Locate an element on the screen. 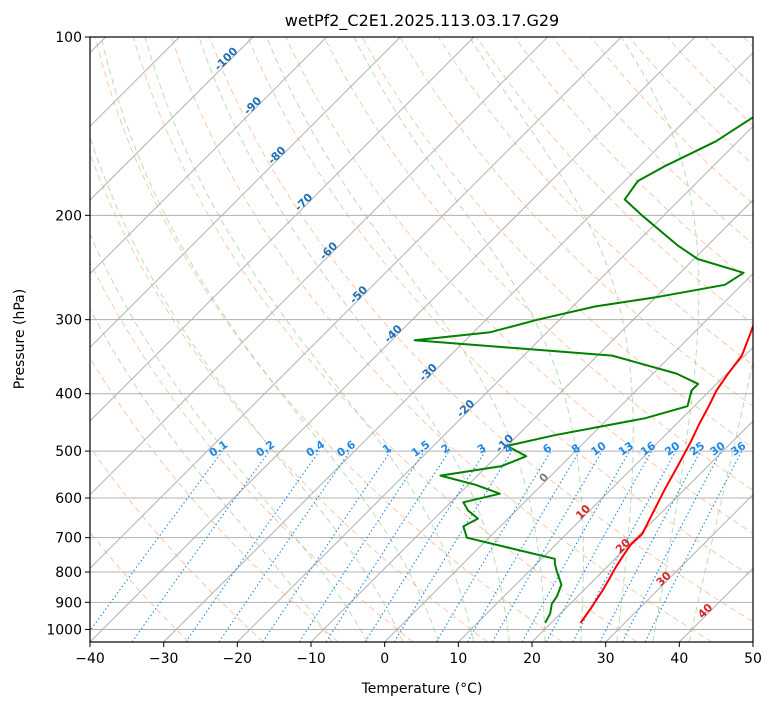 This screenshot has width=775, height=708. mixing-ratio-label: 6 is located at coordinates (547, 448).